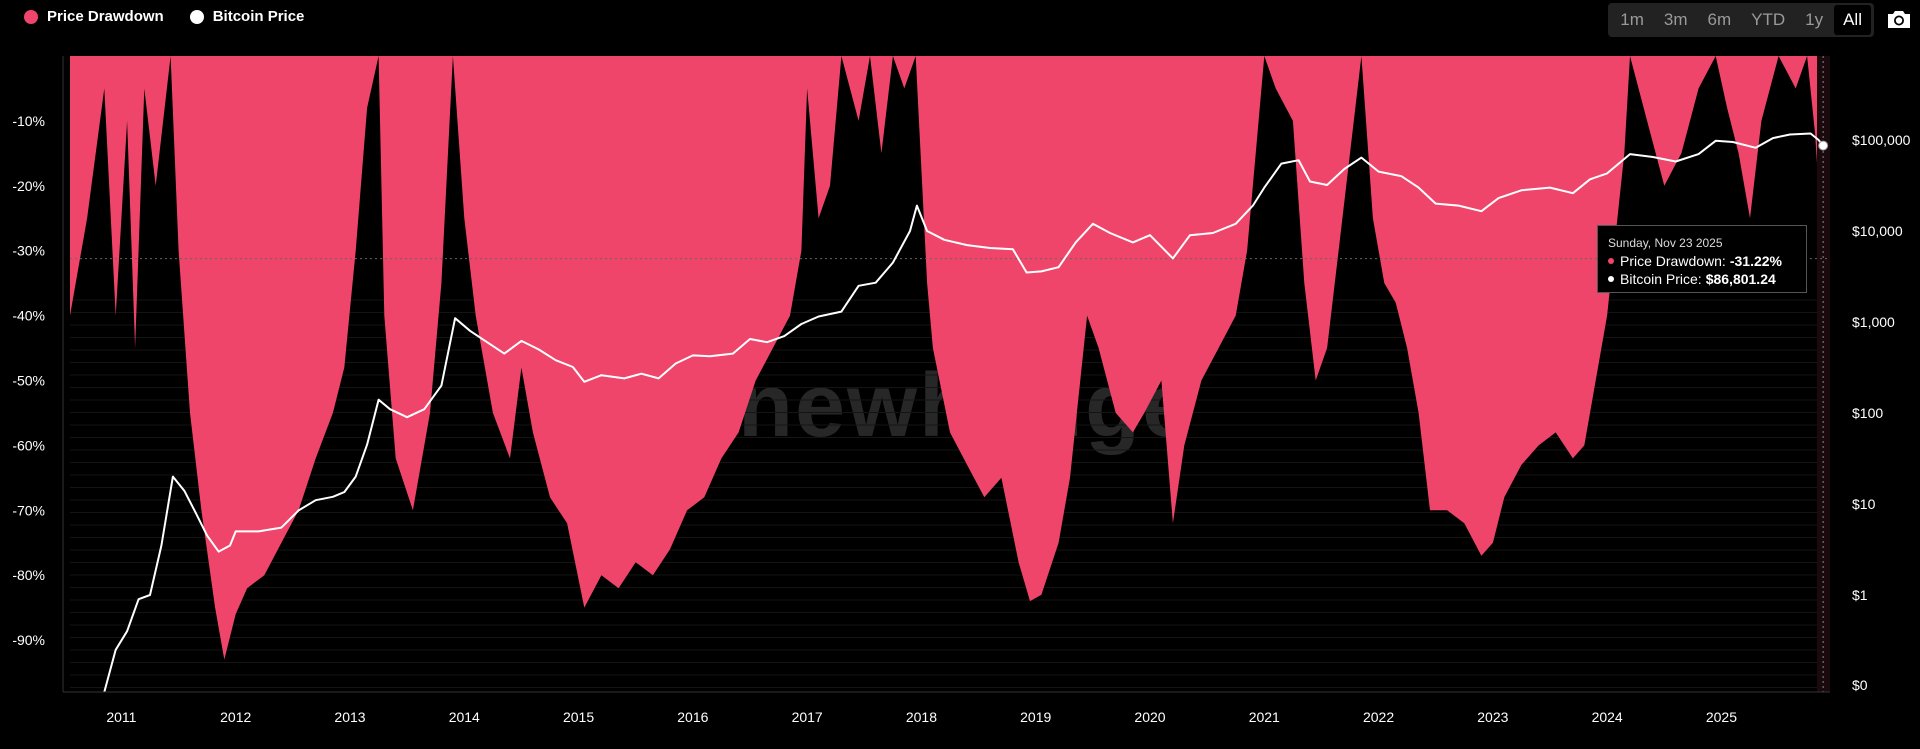  Describe the element at coordinates (1899, 19) in the screenshot. I see `camera-icon` at that location.